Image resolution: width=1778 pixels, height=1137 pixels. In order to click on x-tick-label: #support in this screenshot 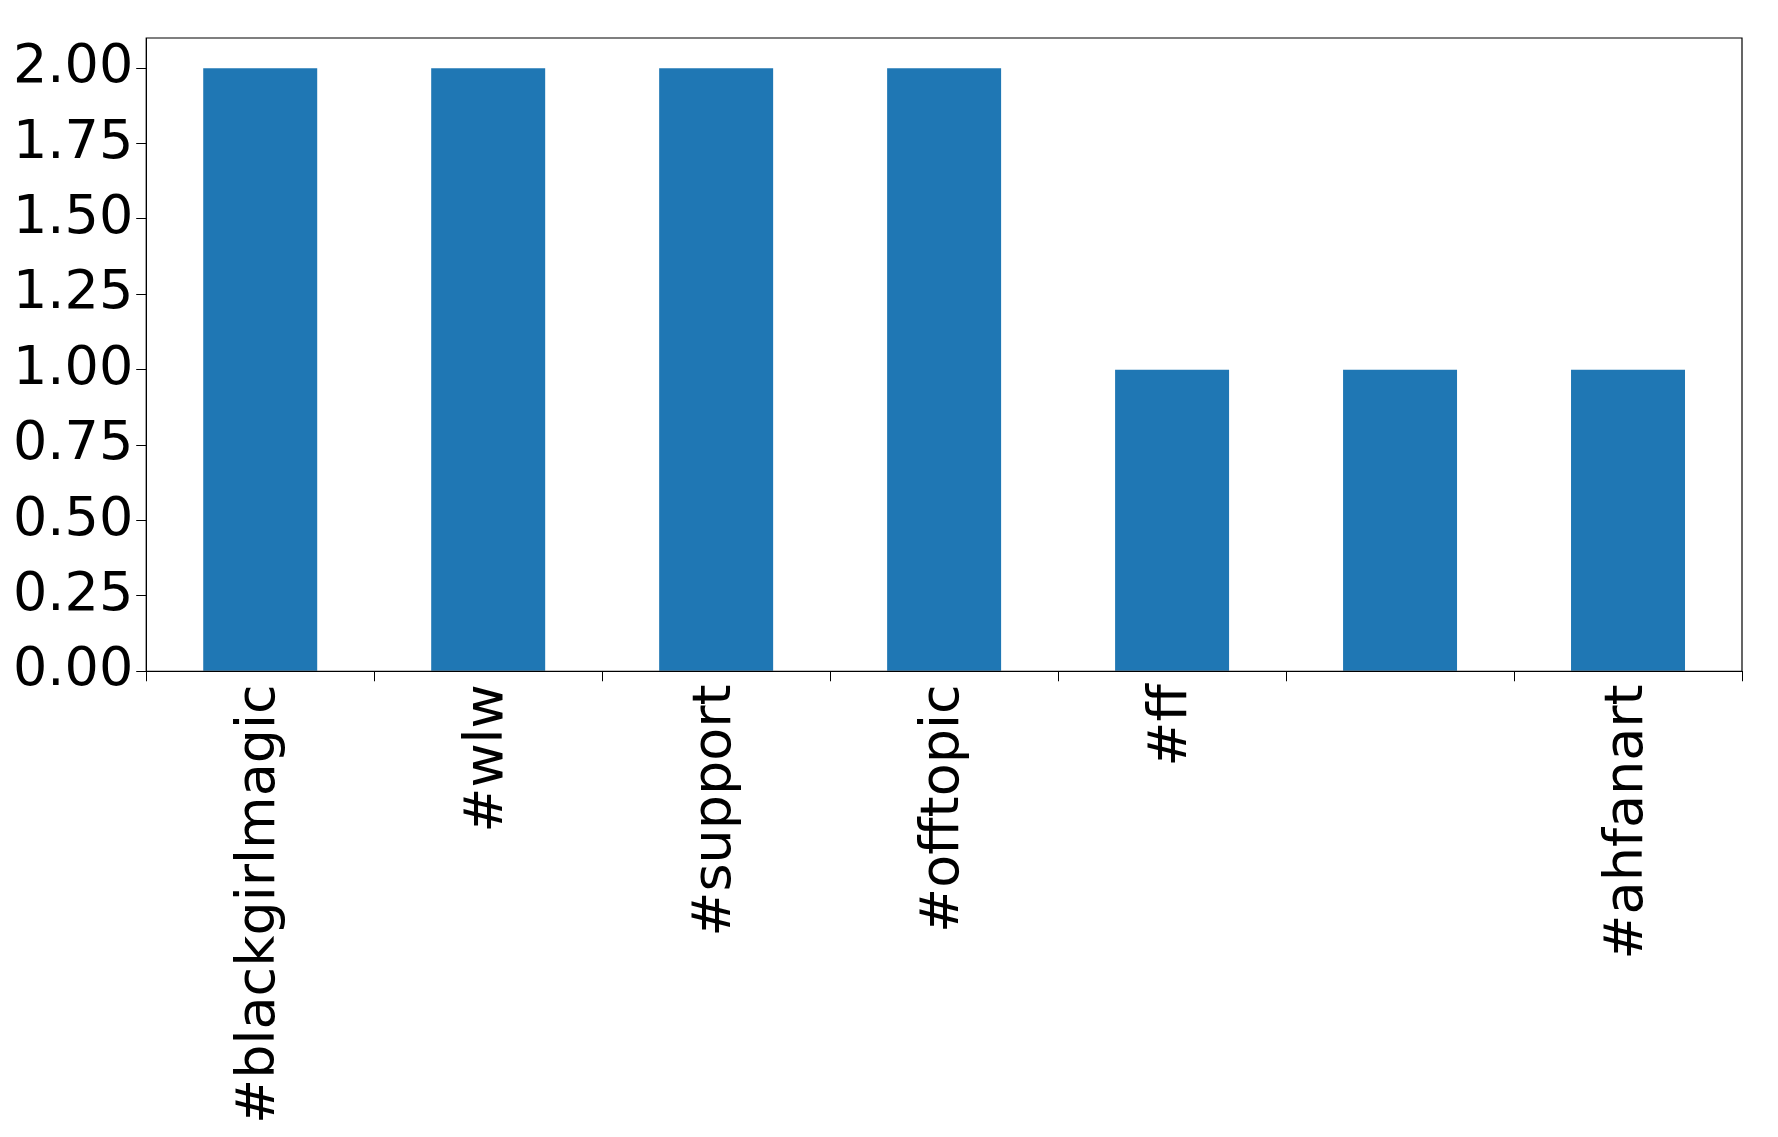, I will do `click(712, 810)`.